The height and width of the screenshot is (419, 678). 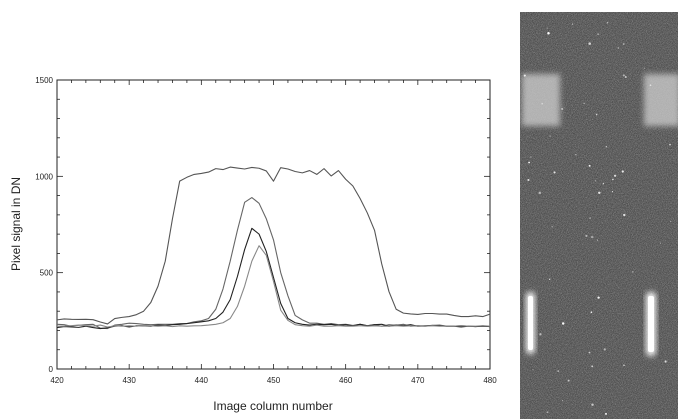 I want to click on y-tick-label: 0, so click(x=51, y=369).